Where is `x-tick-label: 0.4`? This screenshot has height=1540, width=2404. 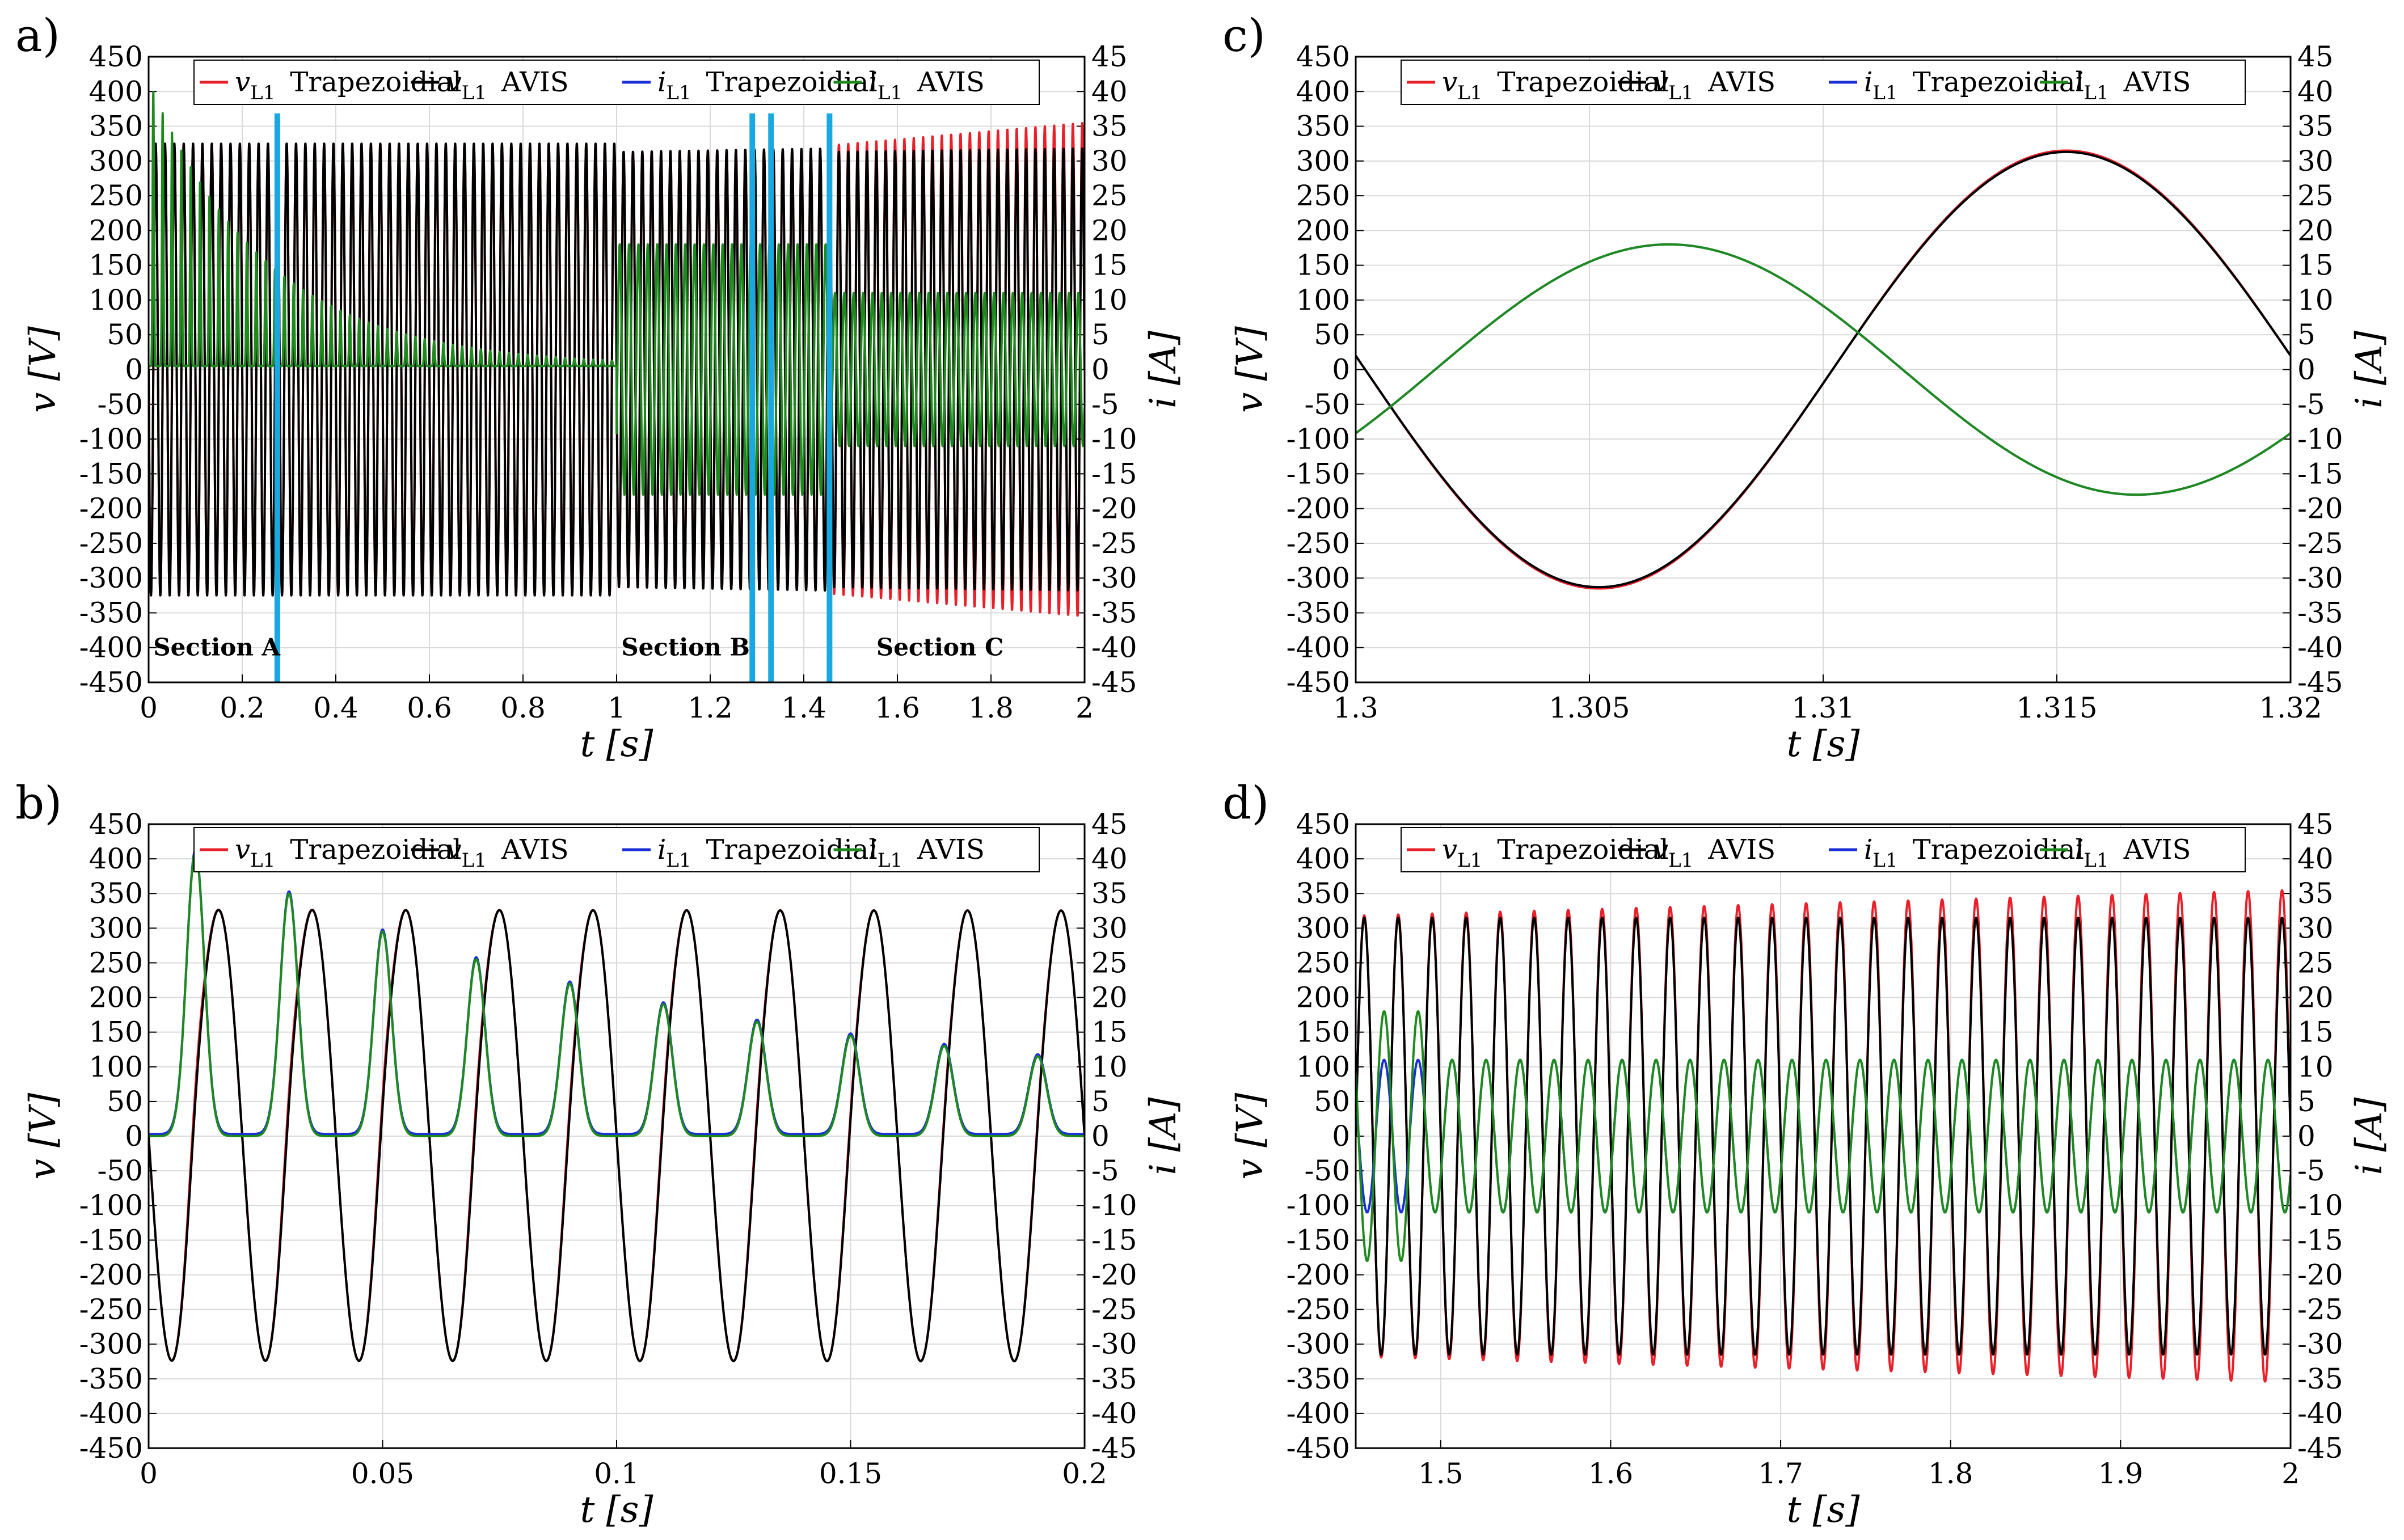
x-tick-label: 0.4 is located at coordinates (336, 707).